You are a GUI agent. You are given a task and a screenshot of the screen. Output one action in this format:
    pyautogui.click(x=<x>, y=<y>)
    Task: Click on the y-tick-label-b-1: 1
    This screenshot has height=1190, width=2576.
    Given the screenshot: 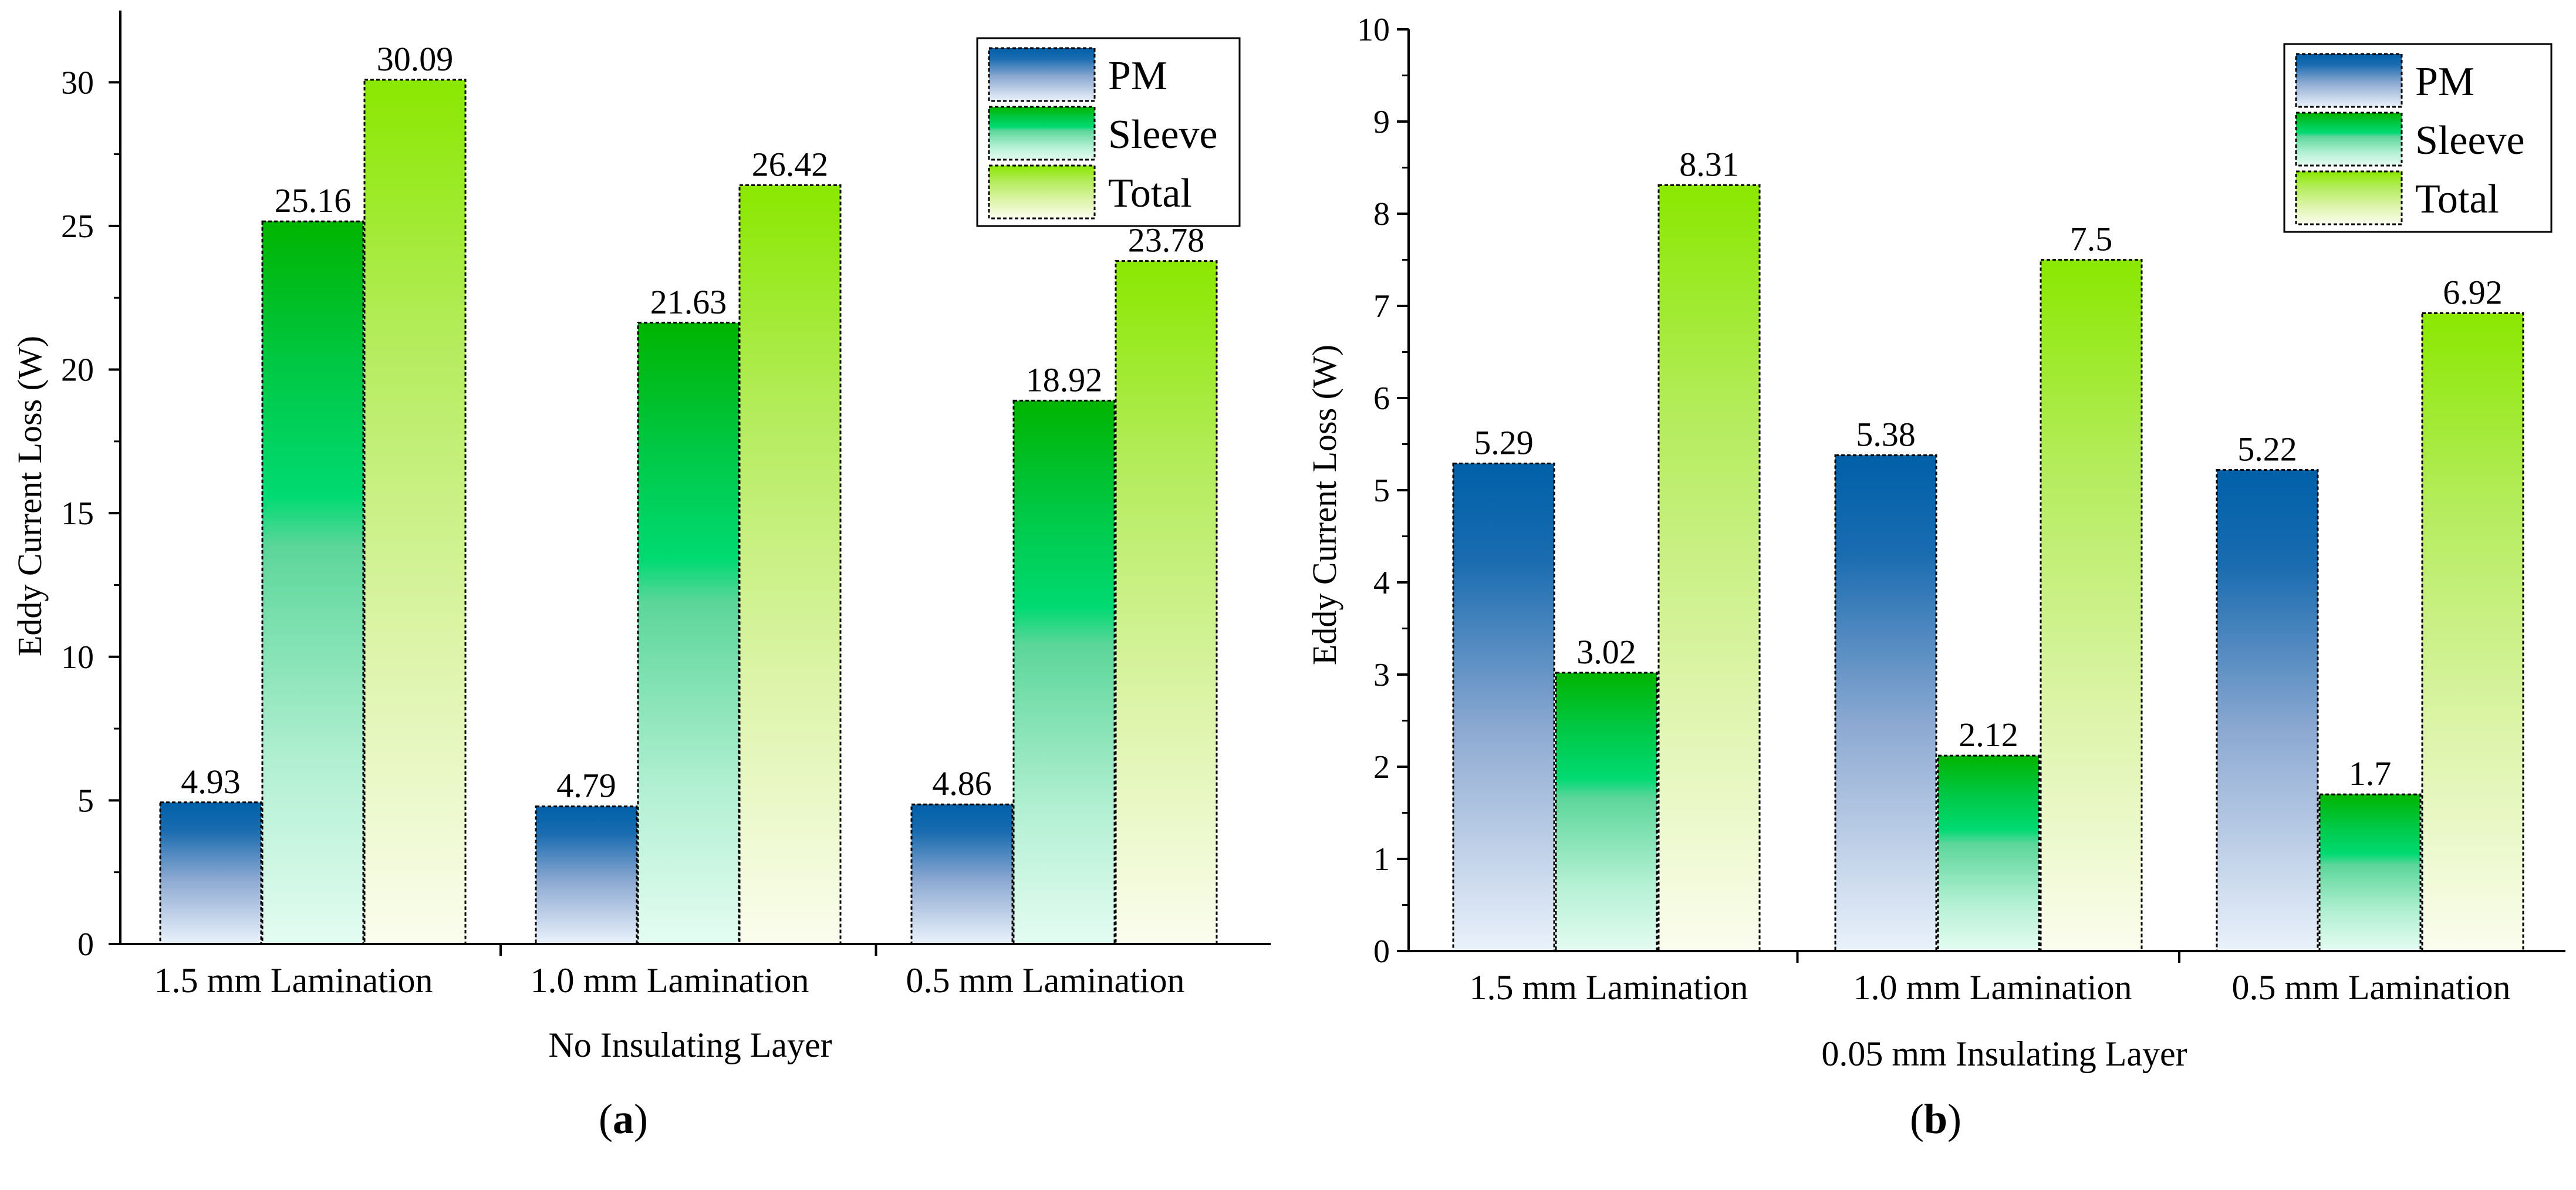 What is the action you would take?
    pyautogui.click(x=1381, y=859)
    